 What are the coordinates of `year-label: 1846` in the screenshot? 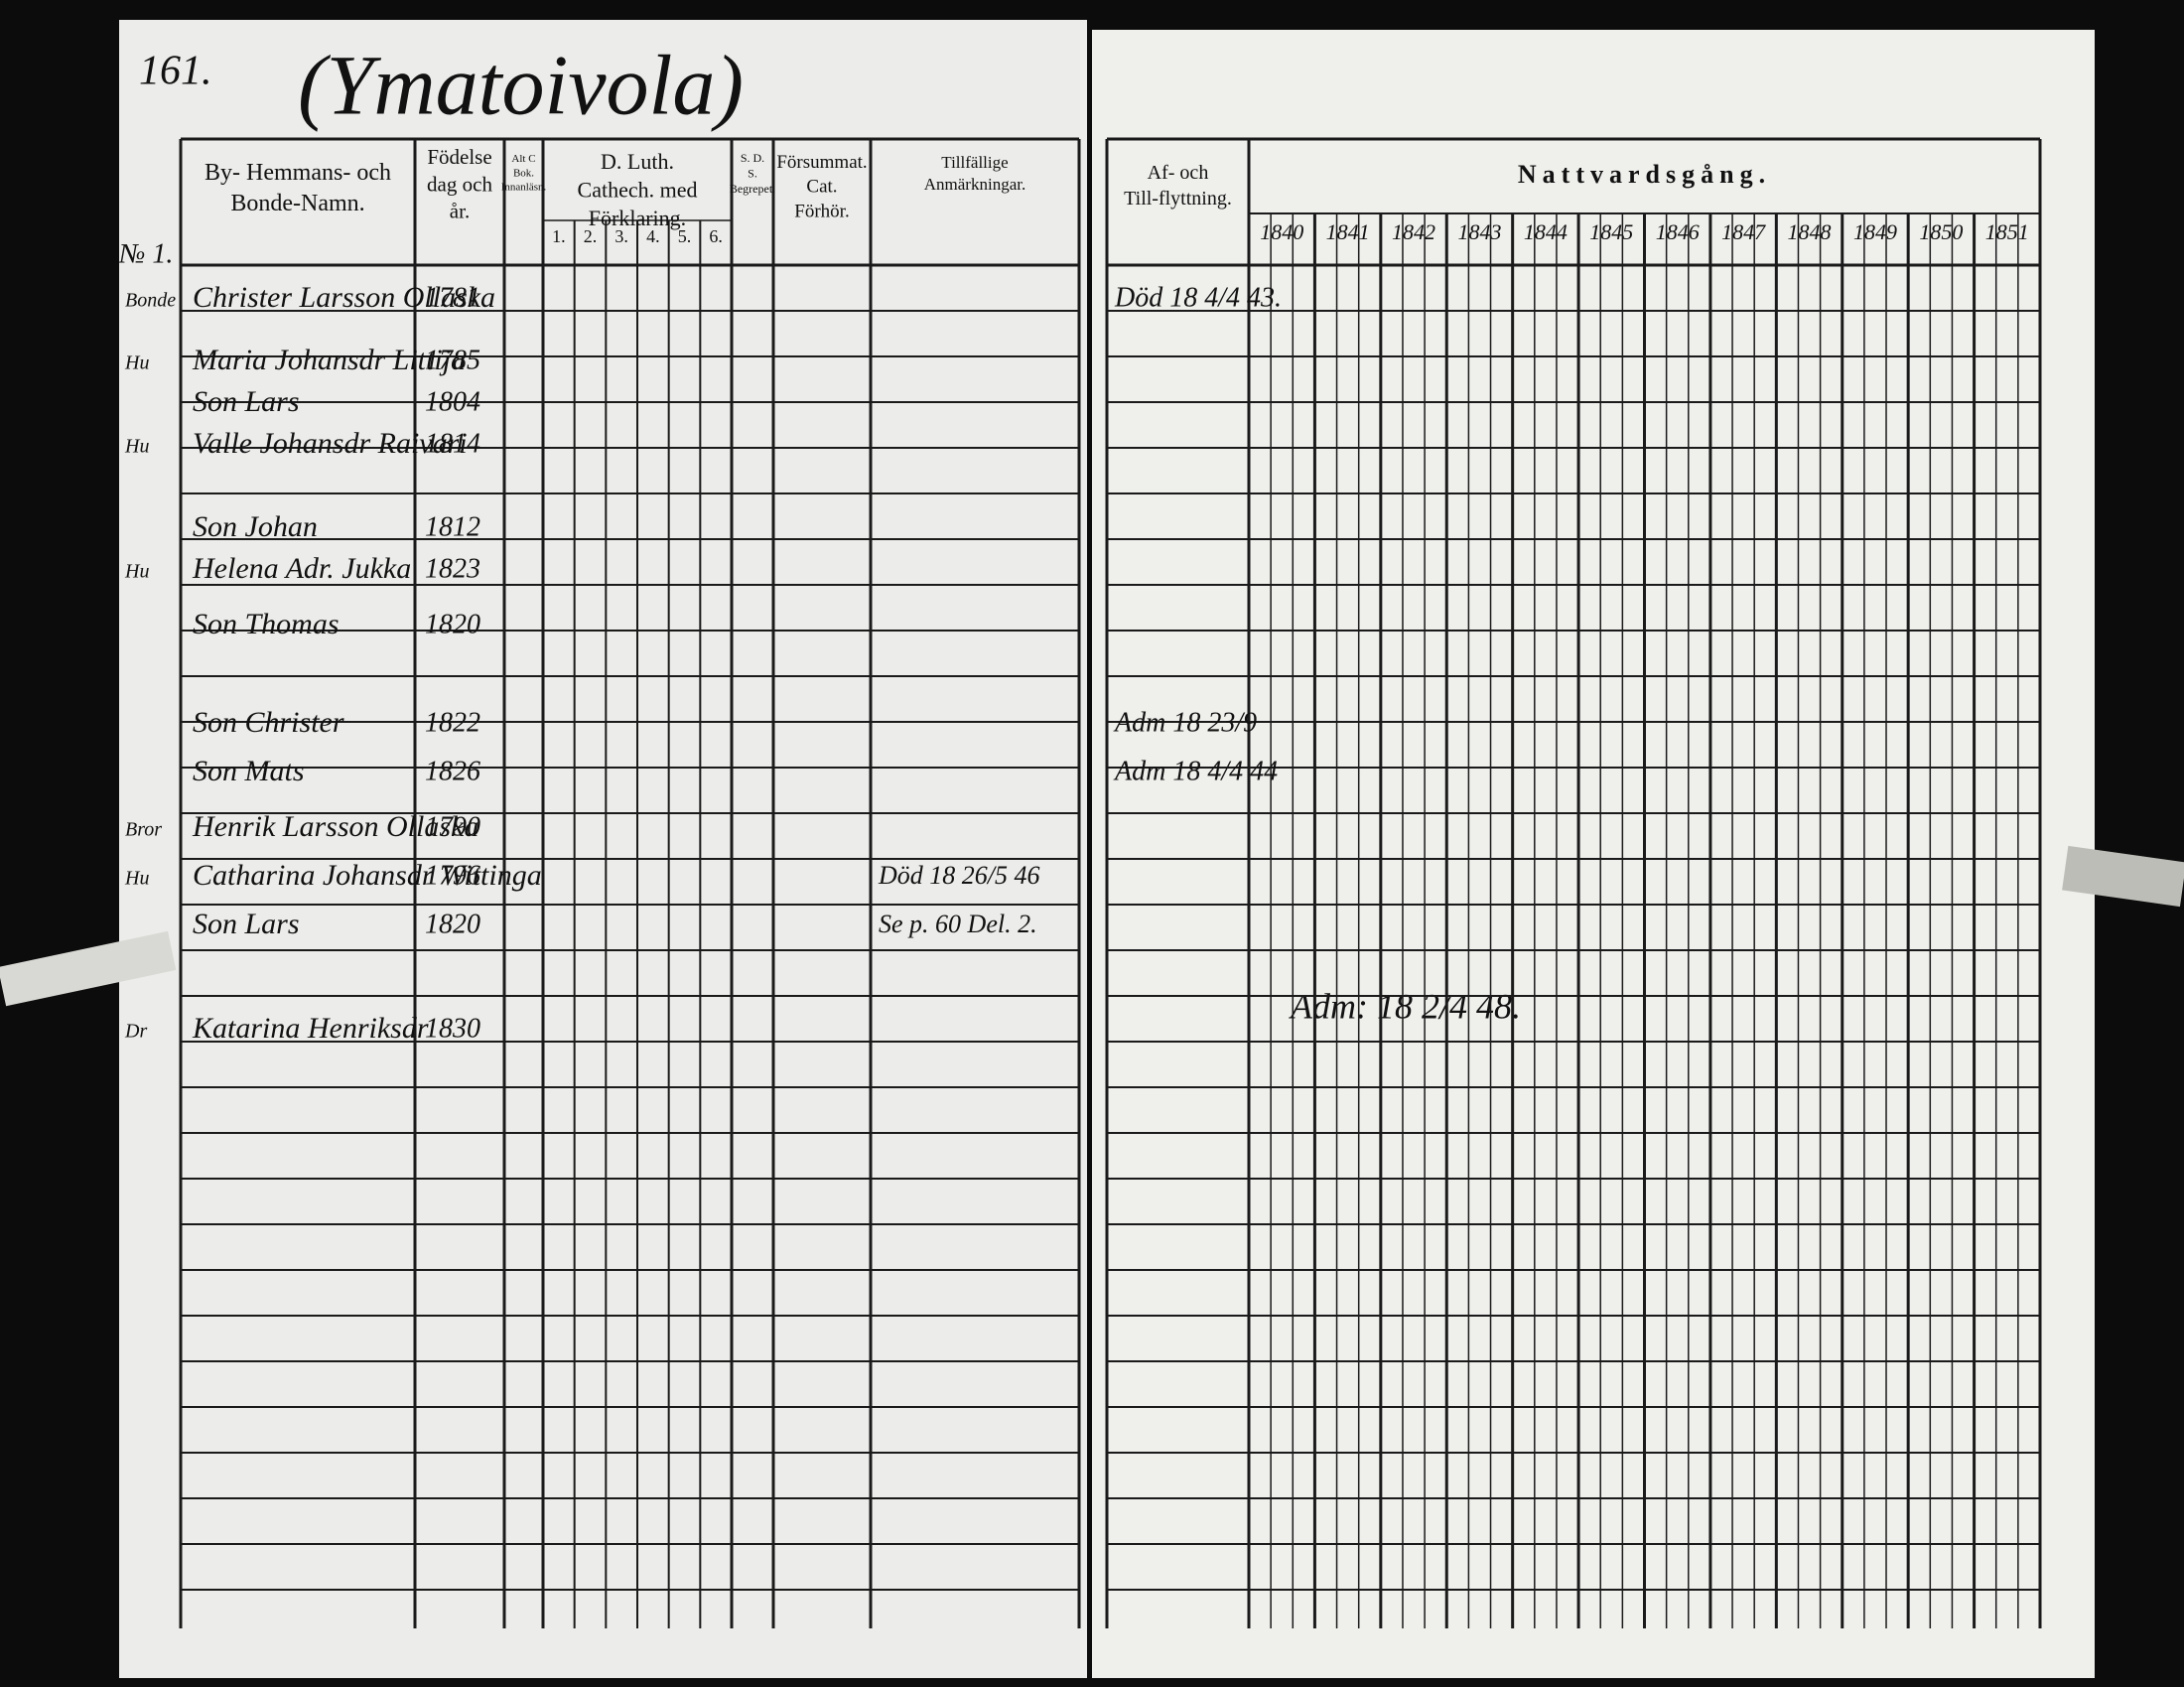 It's located at (1678, 231).